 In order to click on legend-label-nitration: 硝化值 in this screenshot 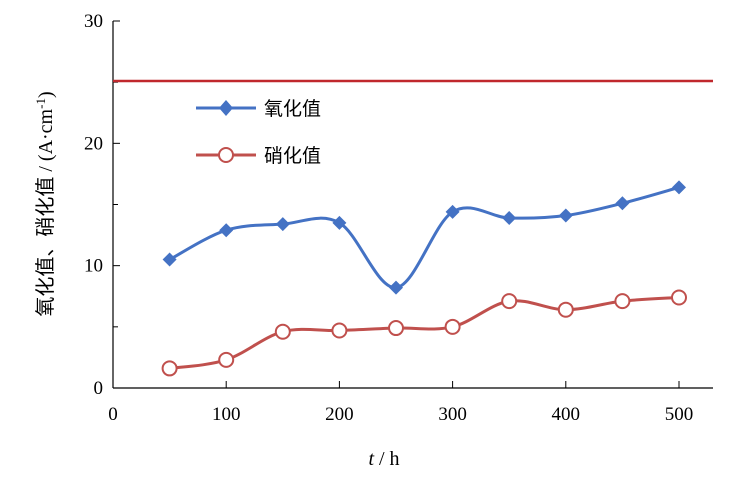, I will do `click(292, 156)`.